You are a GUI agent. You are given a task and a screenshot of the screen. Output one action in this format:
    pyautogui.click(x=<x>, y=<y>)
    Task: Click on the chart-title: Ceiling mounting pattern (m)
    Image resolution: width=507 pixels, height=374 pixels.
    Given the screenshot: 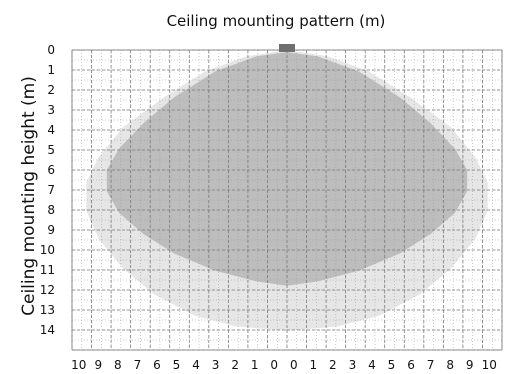 What is the action you would take?
    pyautogui.click(x=276, y=21)
    